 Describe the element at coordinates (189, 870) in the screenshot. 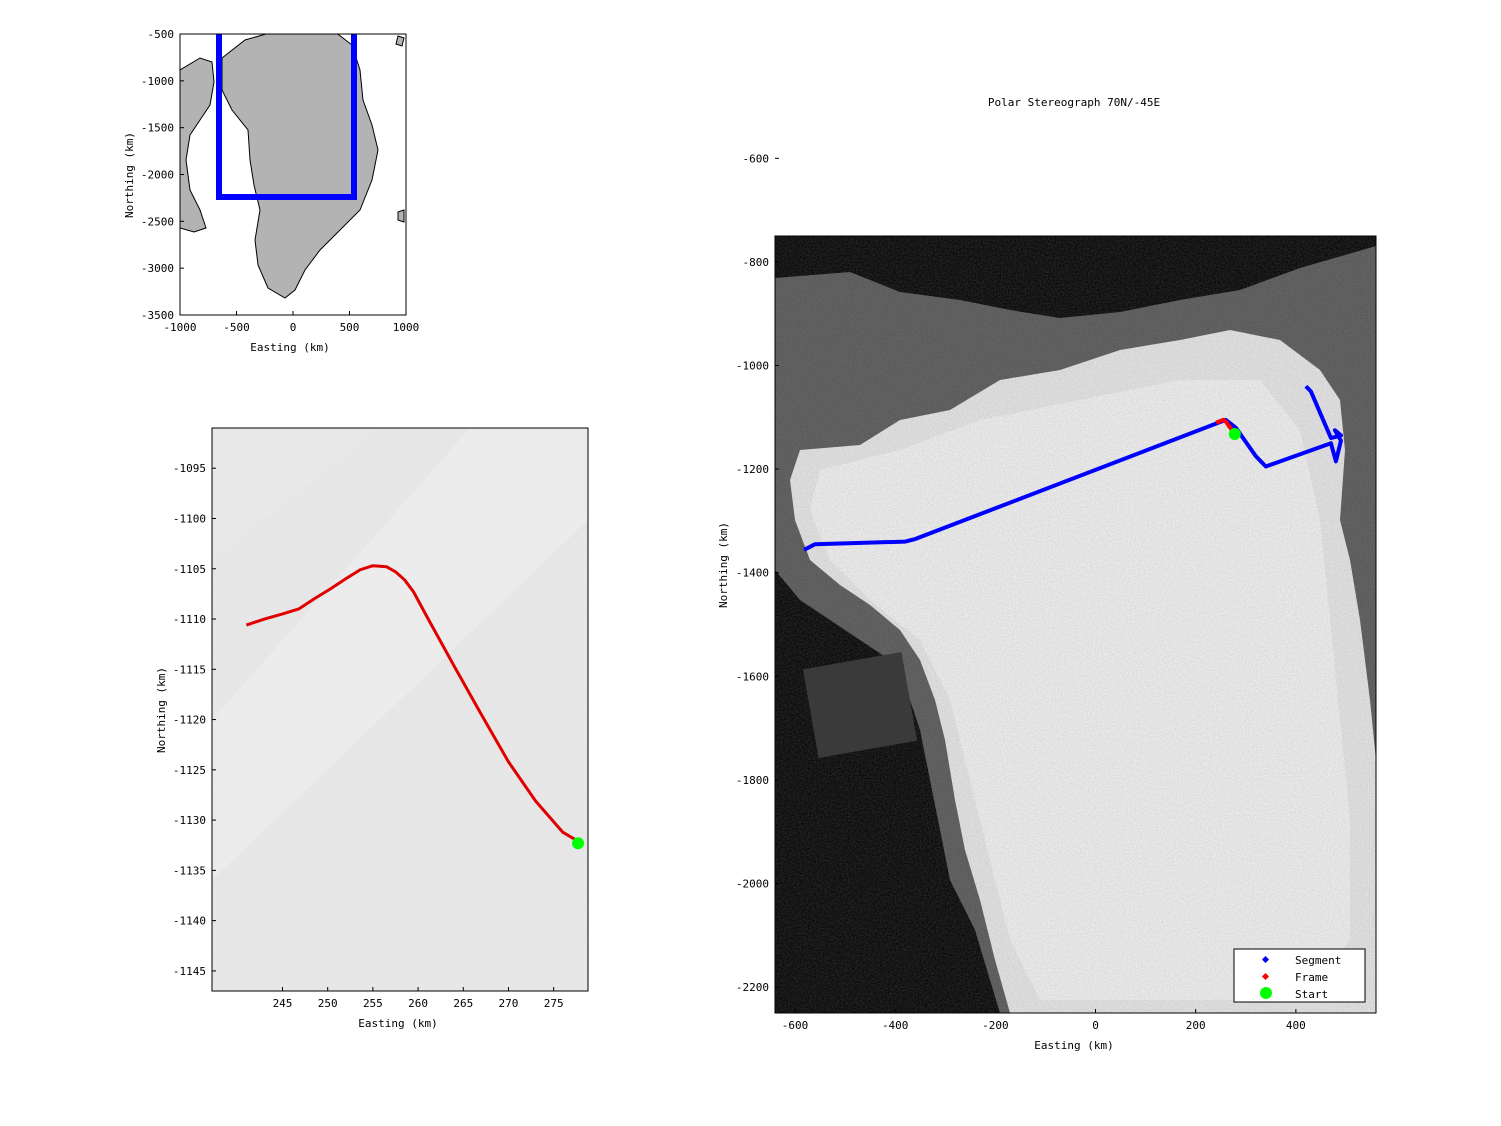

I see `zoom-y-tick-label: -1135` at that location.